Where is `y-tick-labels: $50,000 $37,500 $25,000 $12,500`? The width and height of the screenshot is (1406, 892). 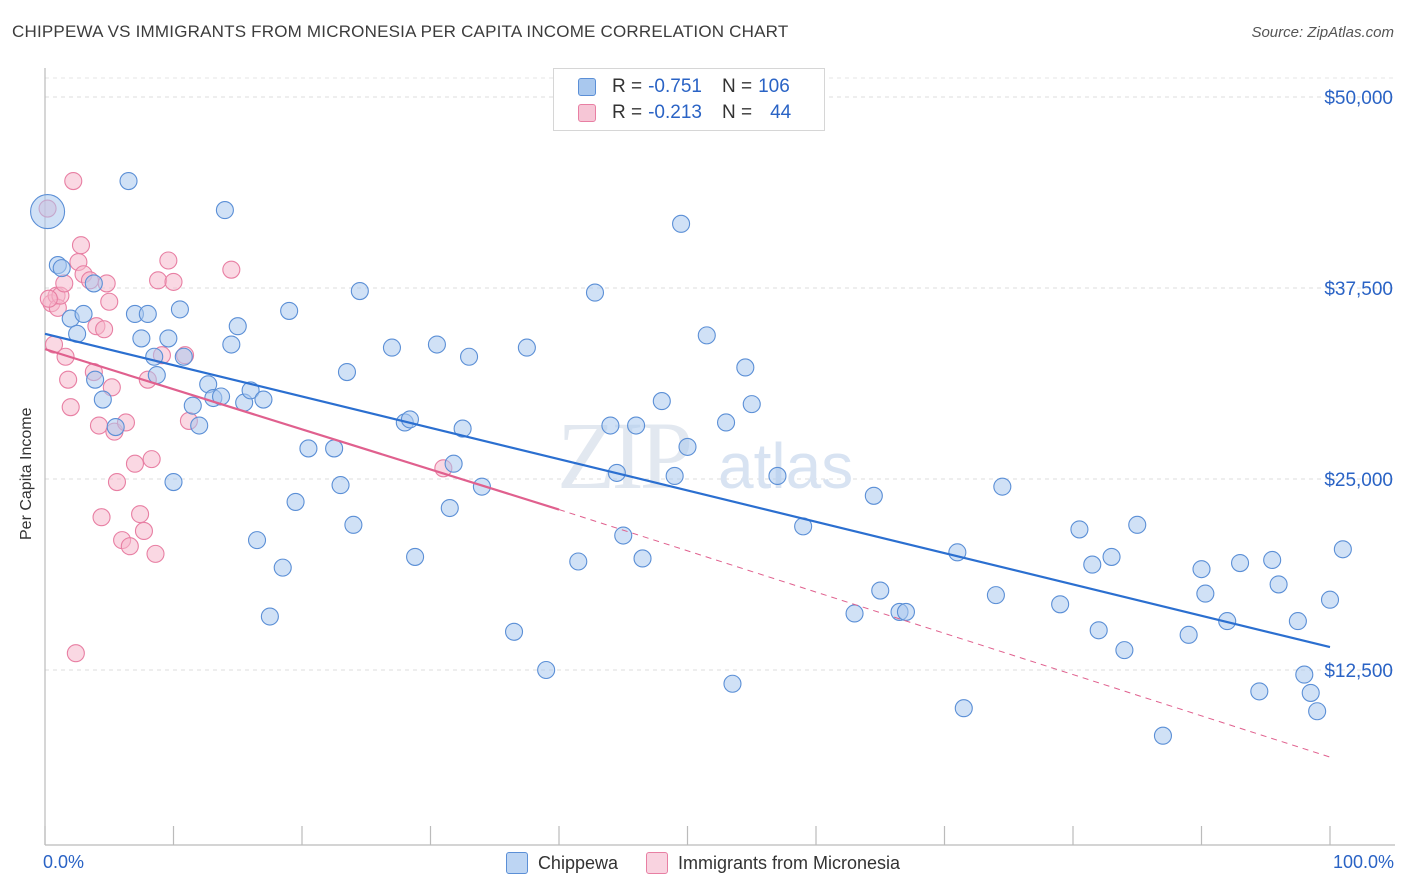 y-tick-labels: $50,000 $37,500 $25,000 $12,500 is located at coordinates (1358, 385).